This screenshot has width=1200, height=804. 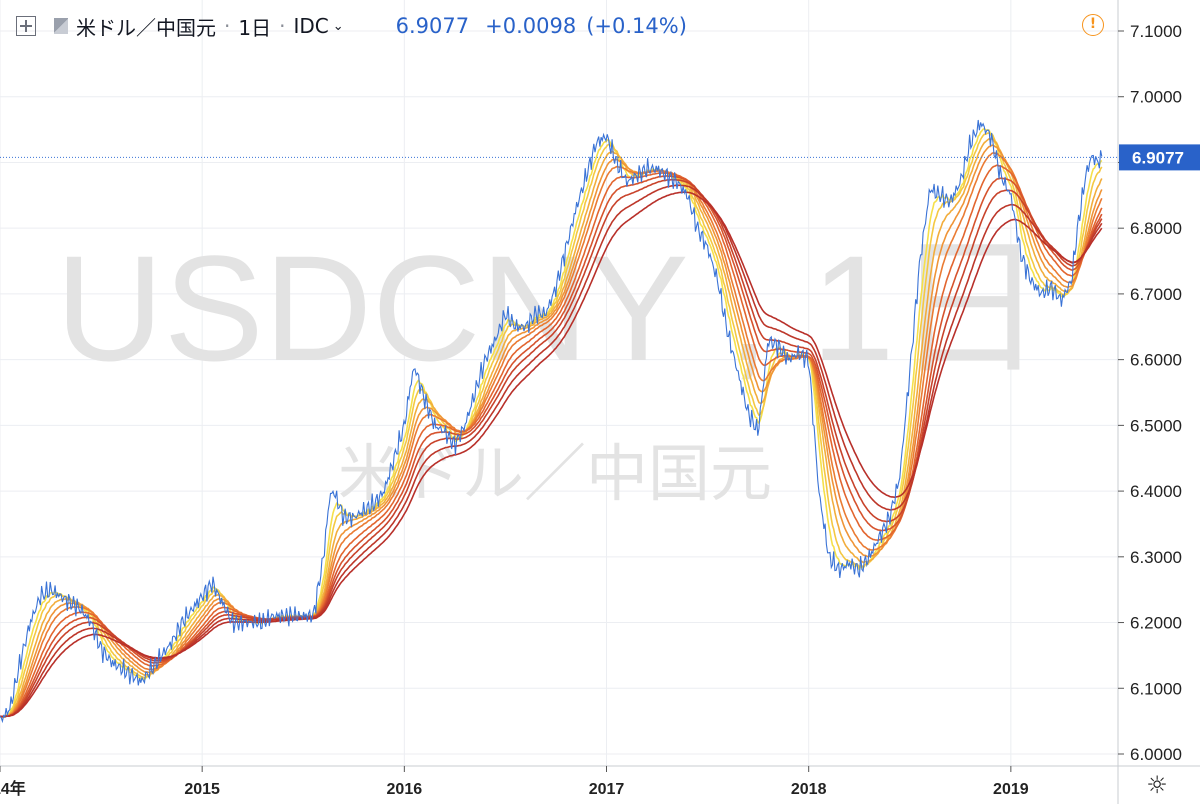 I want to click on y-tick-label: 7.1000, so click(x=1156, y=31).